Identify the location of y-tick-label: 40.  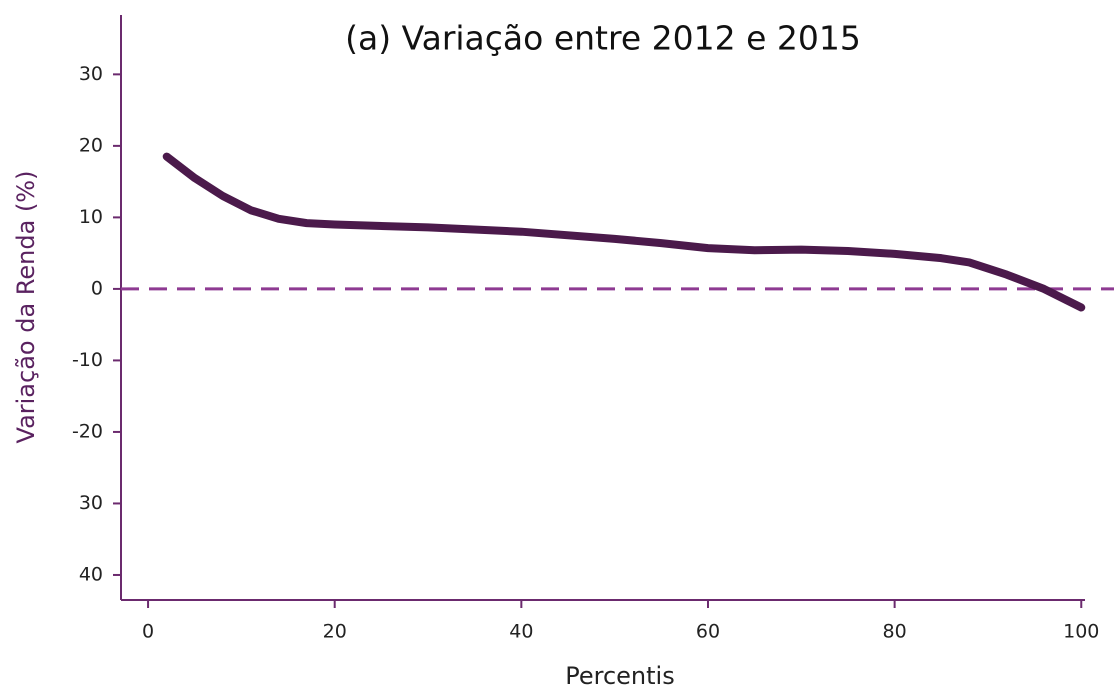
(91, 574).